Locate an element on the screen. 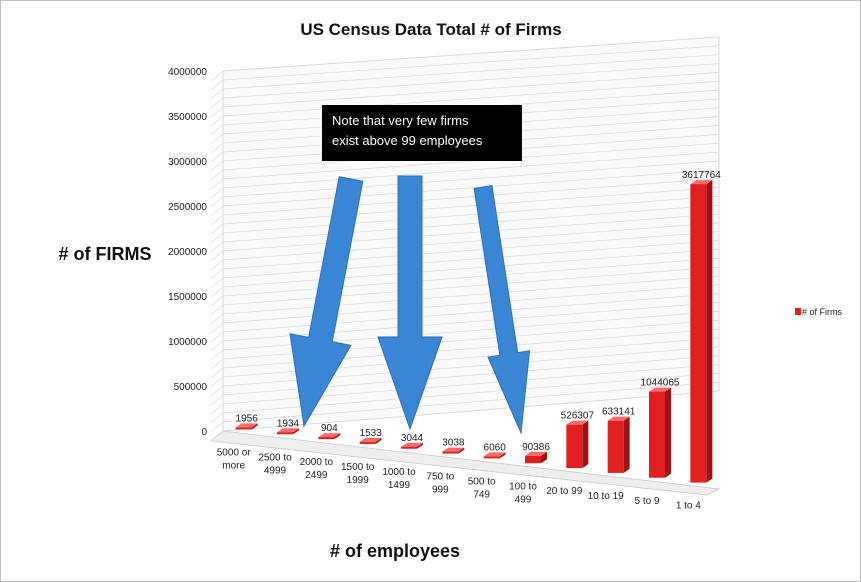  y-tick-label: 4000000 is located at coordinates (187, 72).